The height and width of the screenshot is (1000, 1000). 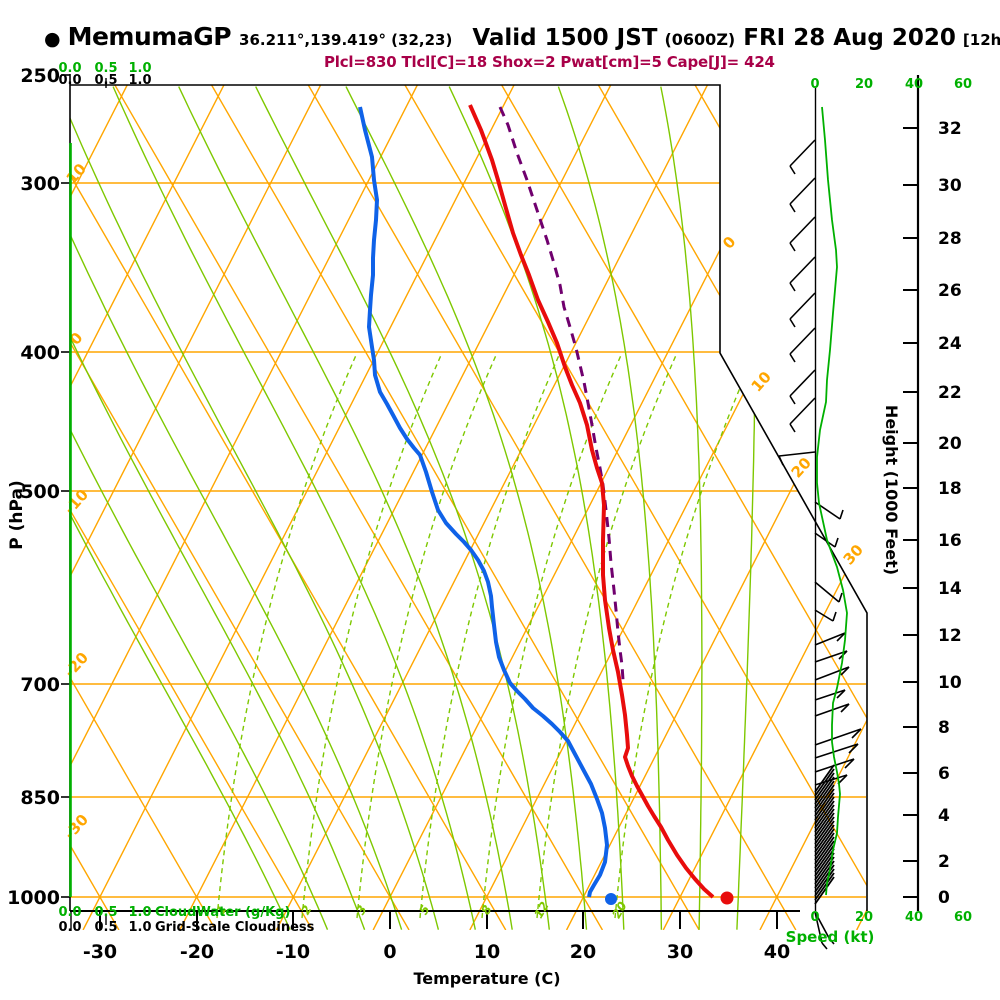 I want to click on cloudwater-scale-top-label: 1.0, so click(x=139, y=68).